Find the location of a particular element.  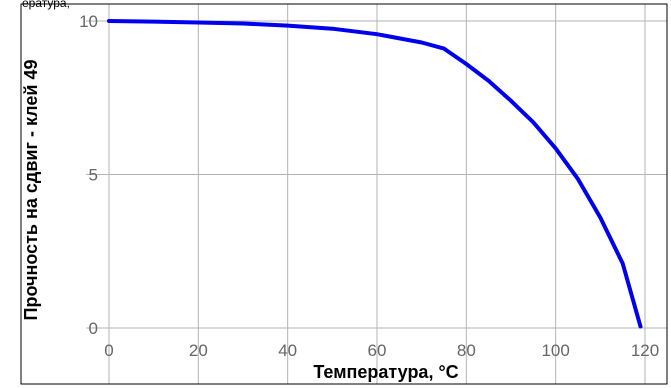

y-tick-label: 0 is located at coordinates (93, 328).